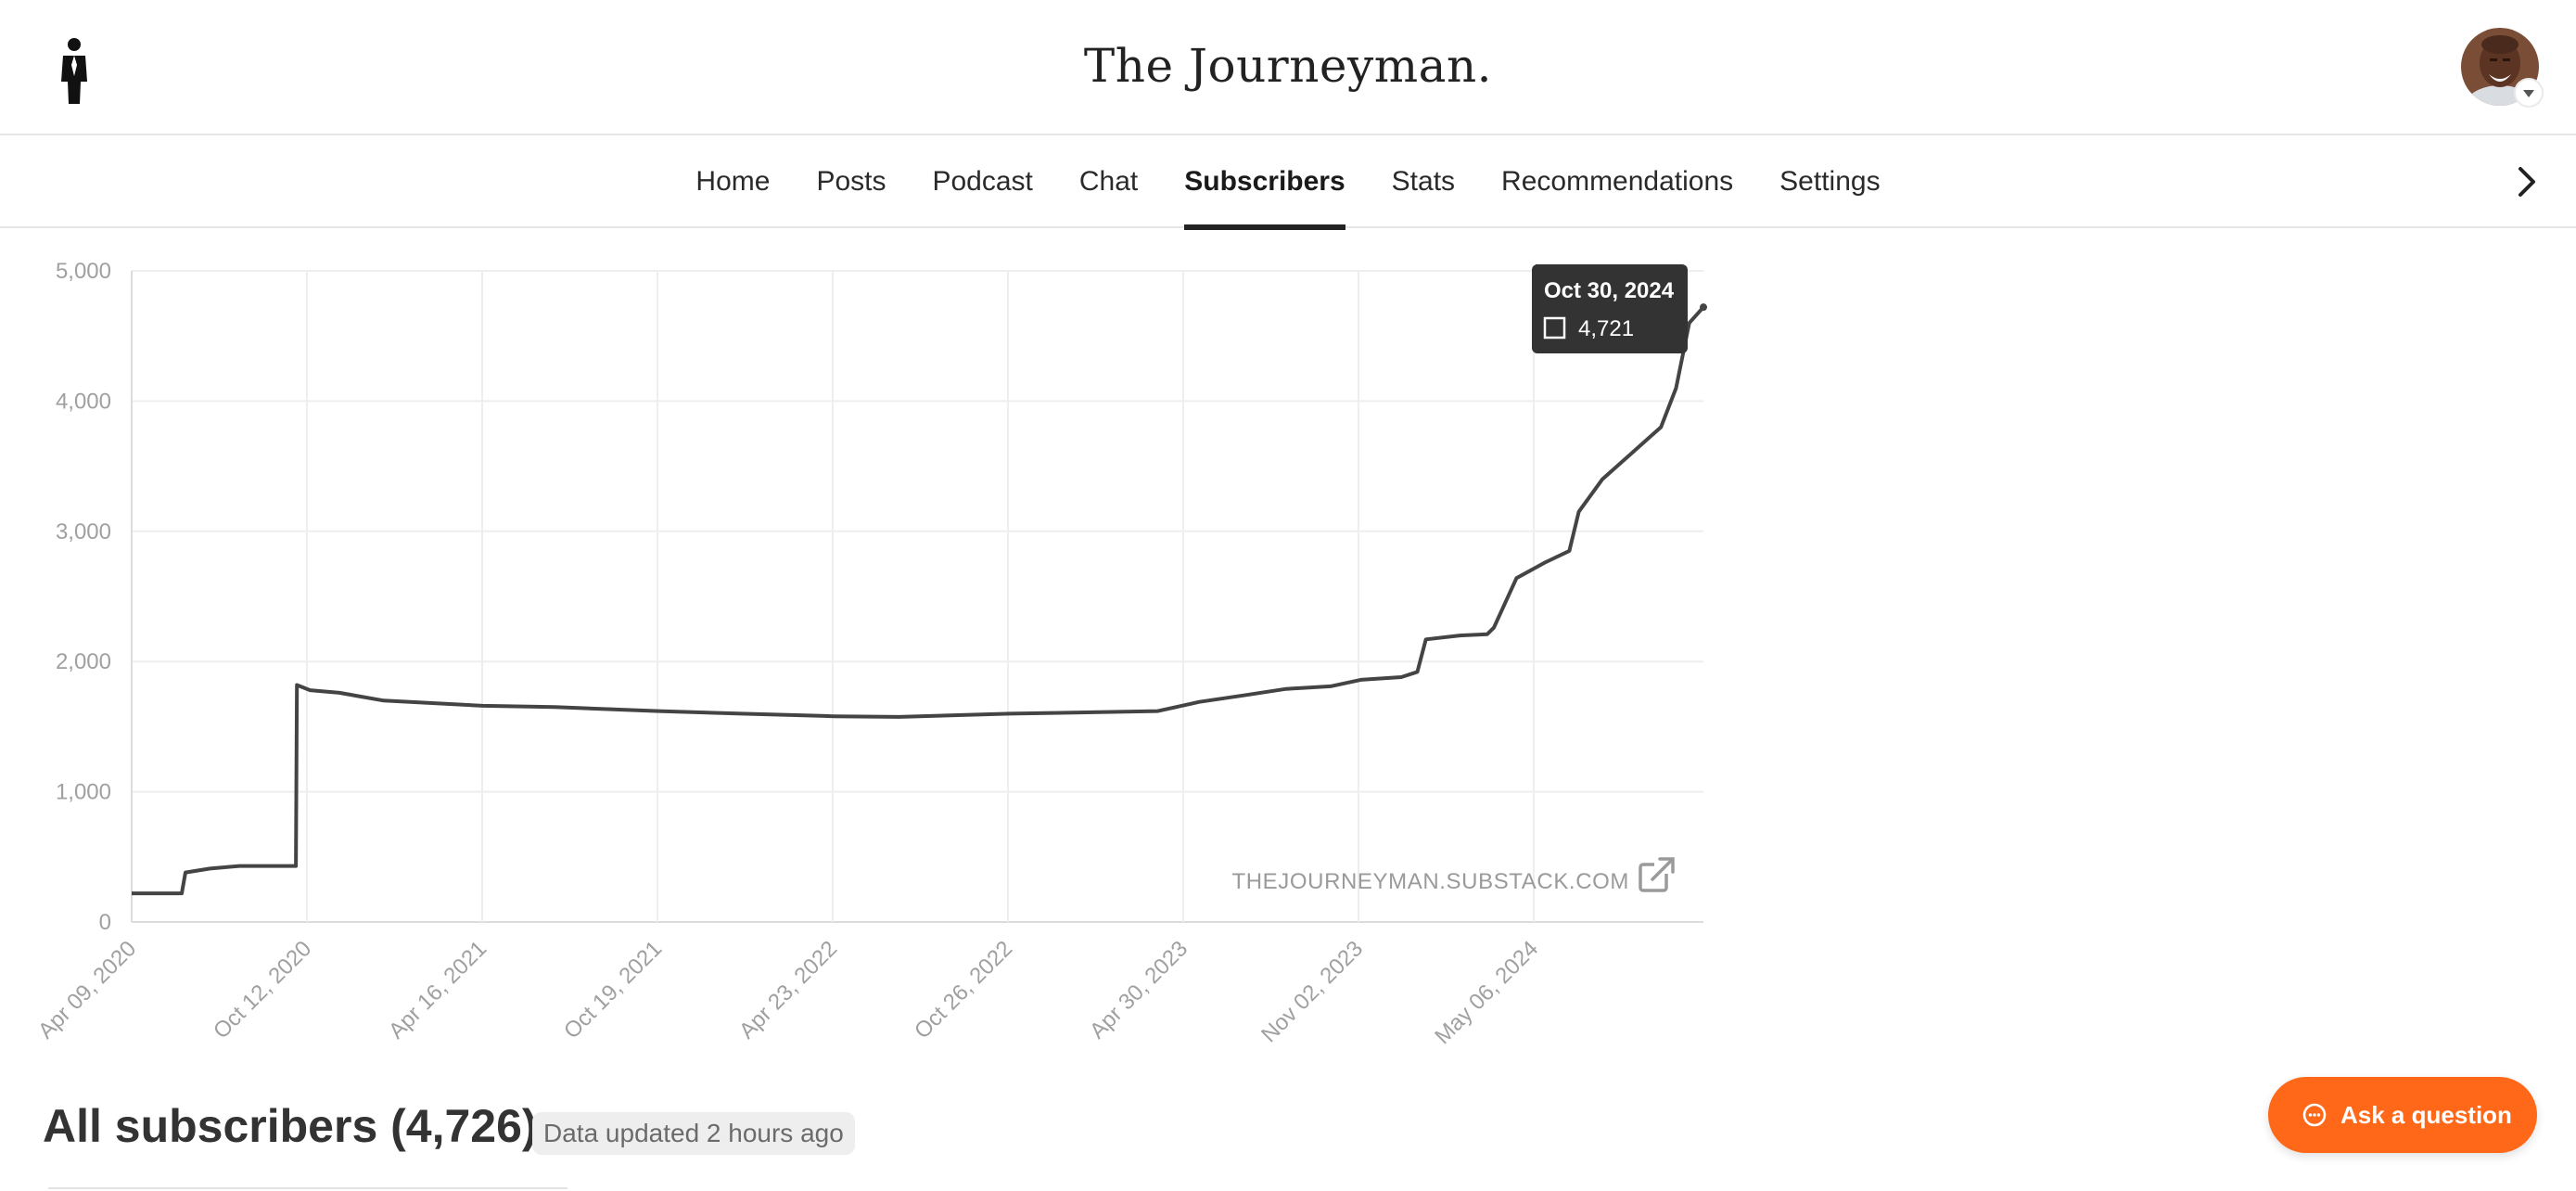 The width and height of the screenshot is (2576, 1191). Describe the element at coordinates (964, 990) in the screenshot. I see `x-tick-label: Oct 26, 2022` at that location.